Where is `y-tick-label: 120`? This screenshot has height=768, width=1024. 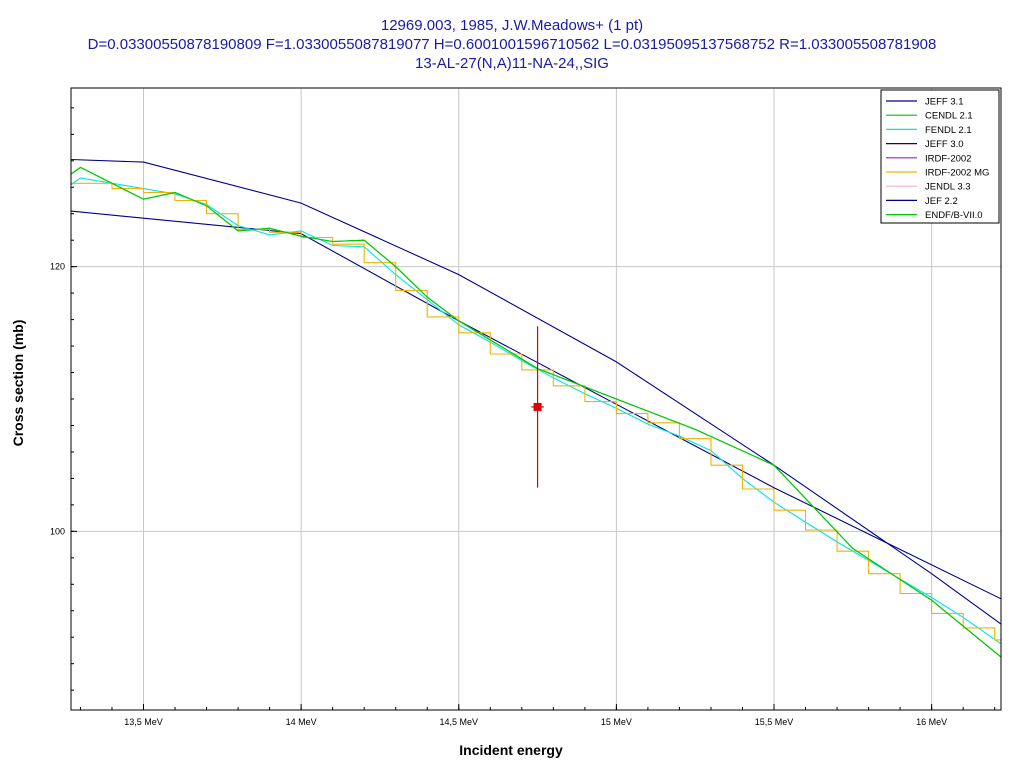
y-tick-label: 120 is located at coordinates (57, 267).